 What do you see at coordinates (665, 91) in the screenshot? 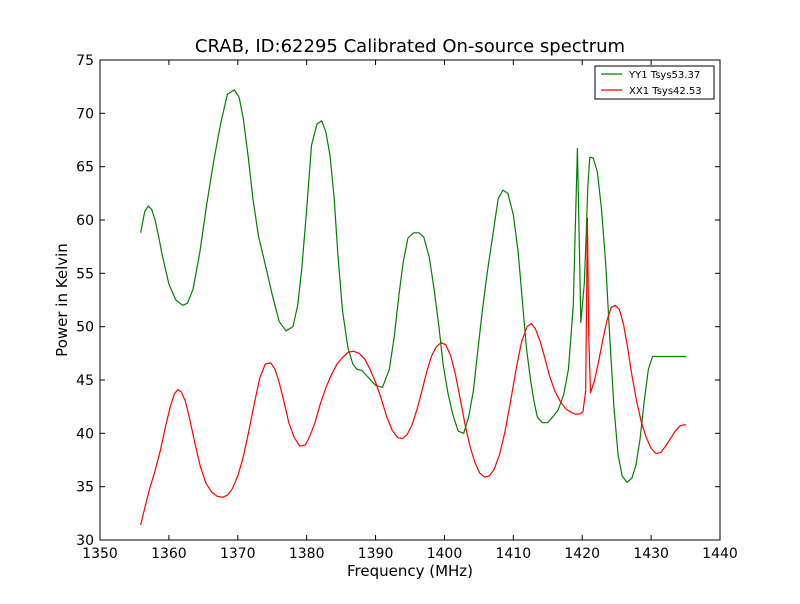
I see `legend-label-xx1: XX1 Tsys42.53` at bounding box center [665, 91].